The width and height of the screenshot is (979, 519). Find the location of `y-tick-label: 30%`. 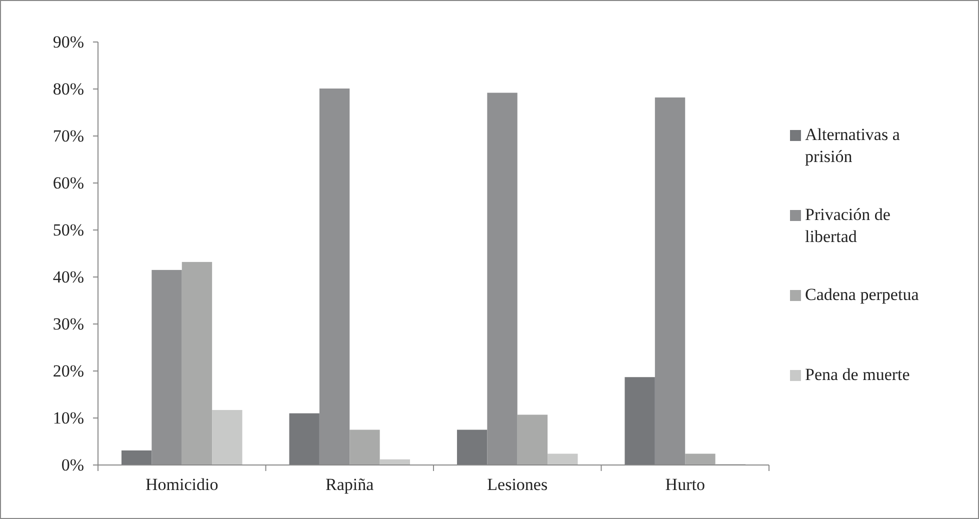

y-tick-label: 30% is located at coordinates (68, 324).